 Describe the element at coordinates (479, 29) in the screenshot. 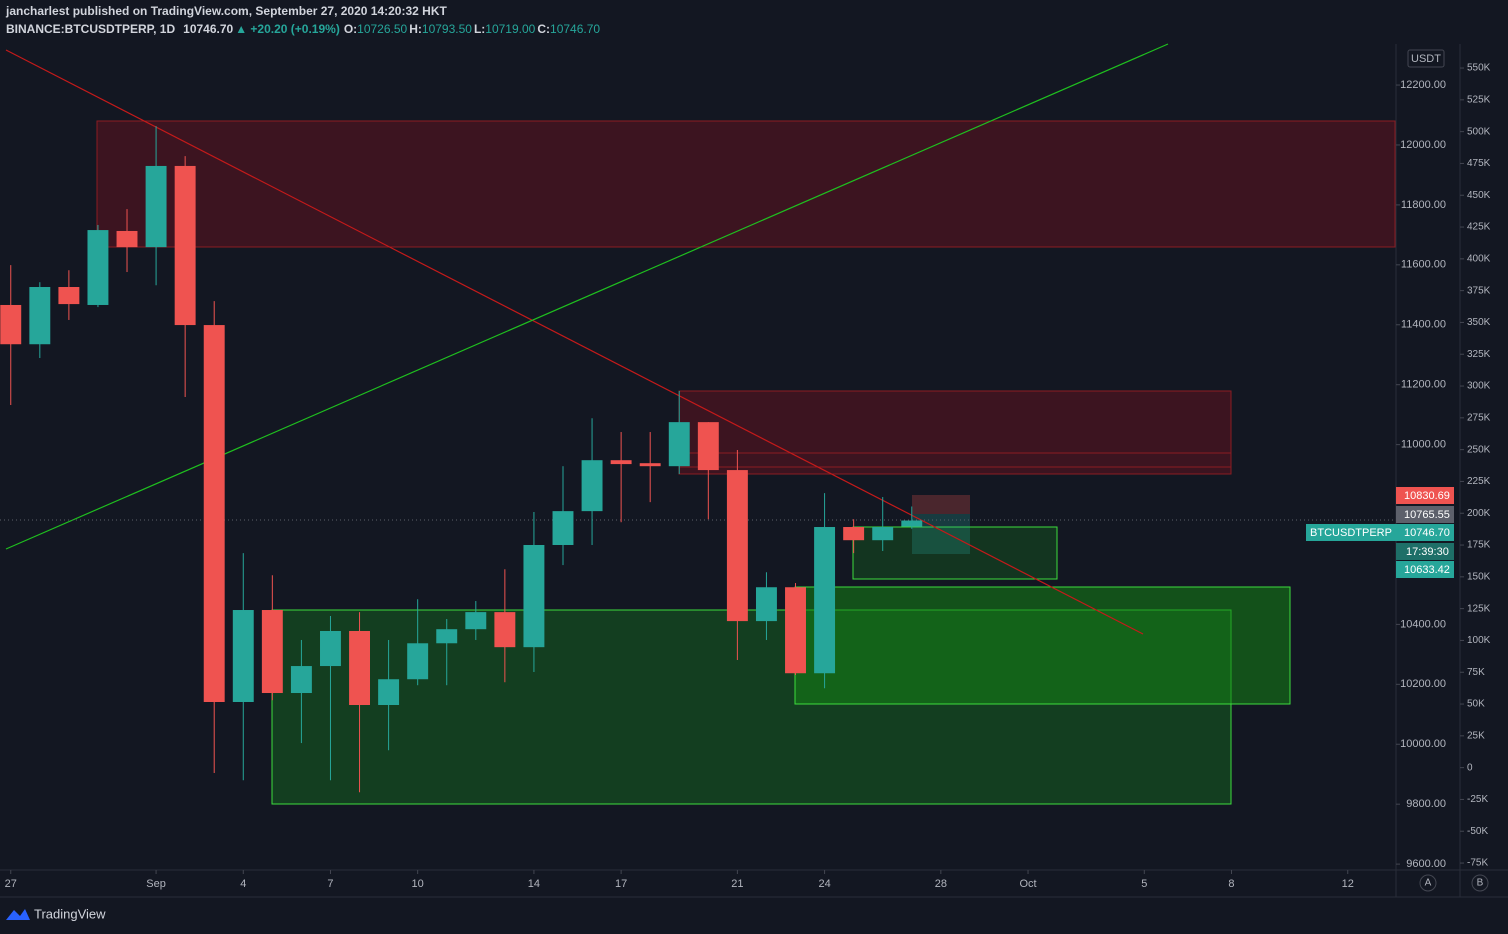

I see `l-label: L:` at that location.